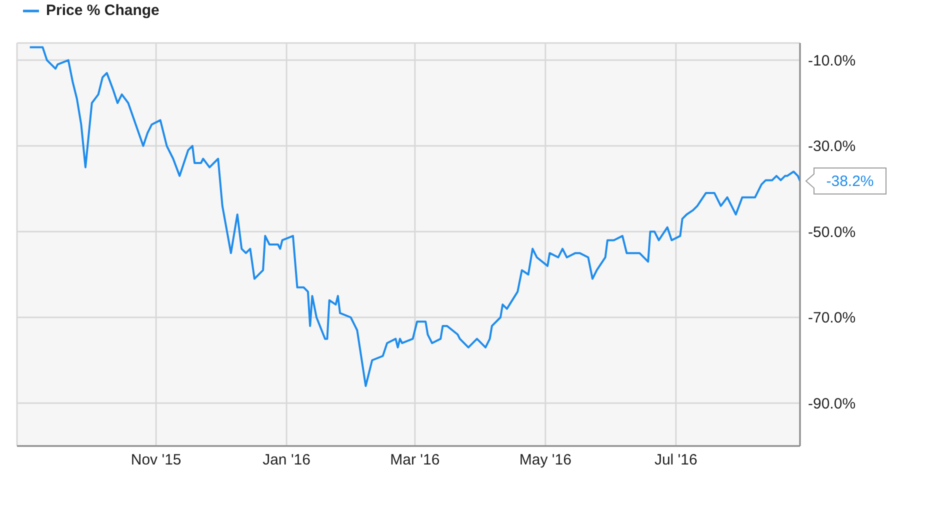 The image size is (931, 506). Describe the element at coordinates (832, 61) in the screenshot. I see `y-tick-label: -10.0%` at that location.